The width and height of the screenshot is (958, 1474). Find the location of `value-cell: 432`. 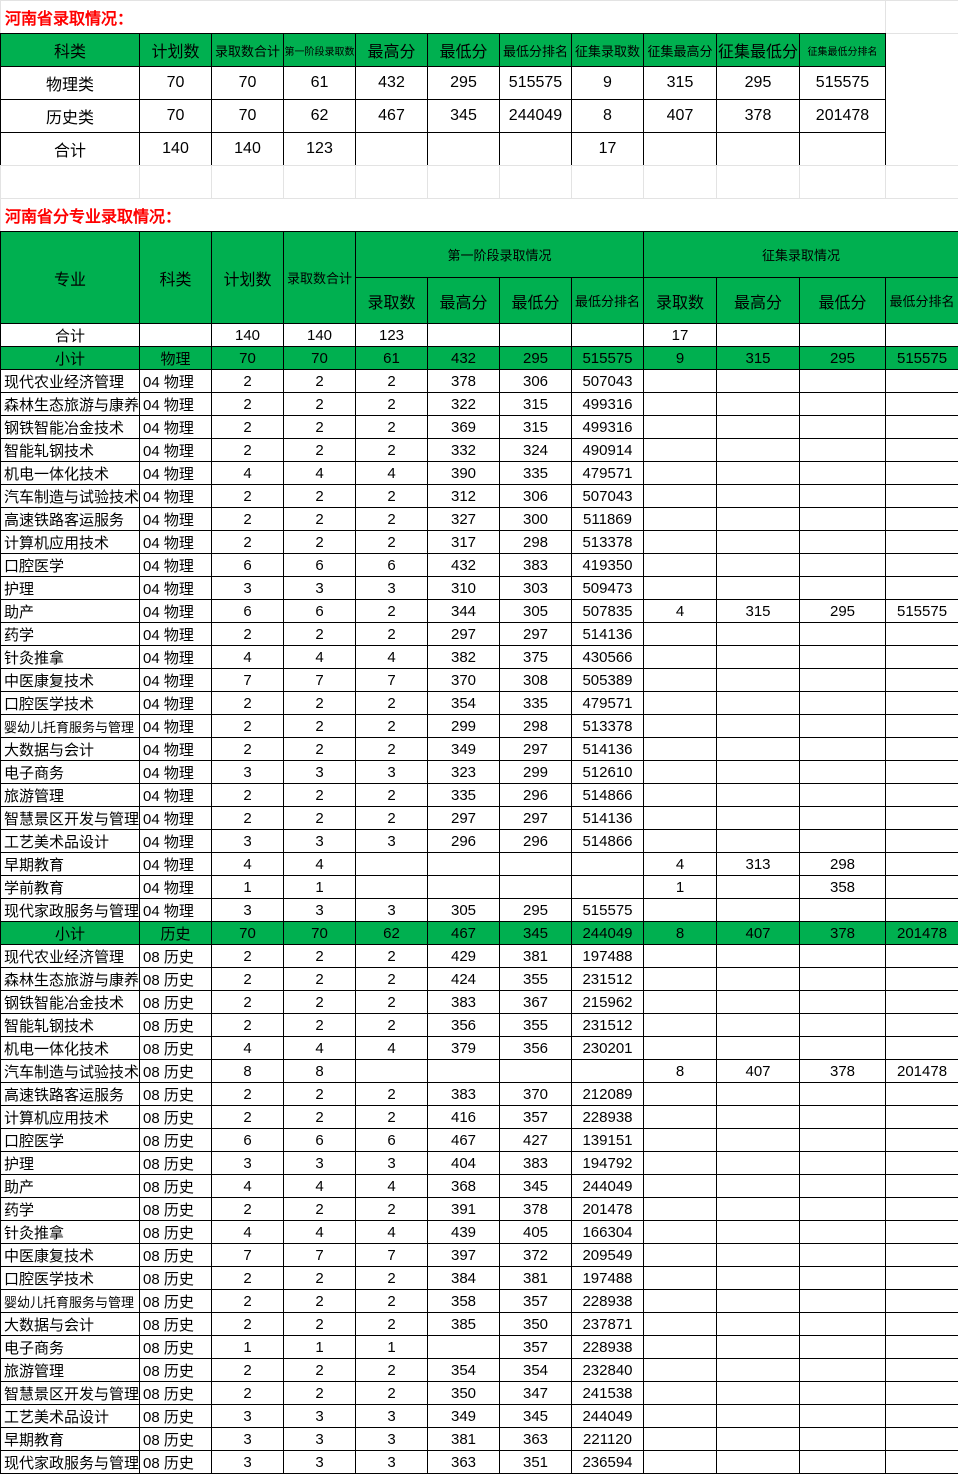

value-cell: 432 is located at coordinates (463, 565).